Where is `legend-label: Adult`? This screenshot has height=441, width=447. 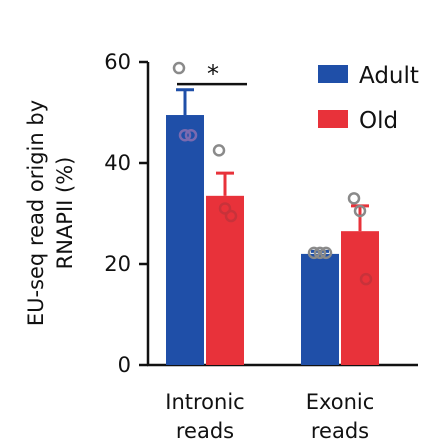
legend-label: Adult is located at coordinates (389, 76).